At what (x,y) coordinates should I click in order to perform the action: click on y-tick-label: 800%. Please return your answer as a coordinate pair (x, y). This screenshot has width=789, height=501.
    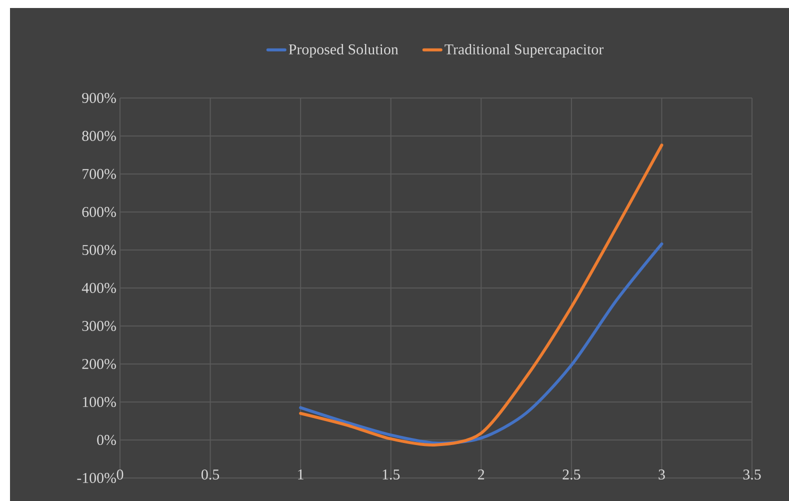
    Looking at the image, I should click on (99, 136).